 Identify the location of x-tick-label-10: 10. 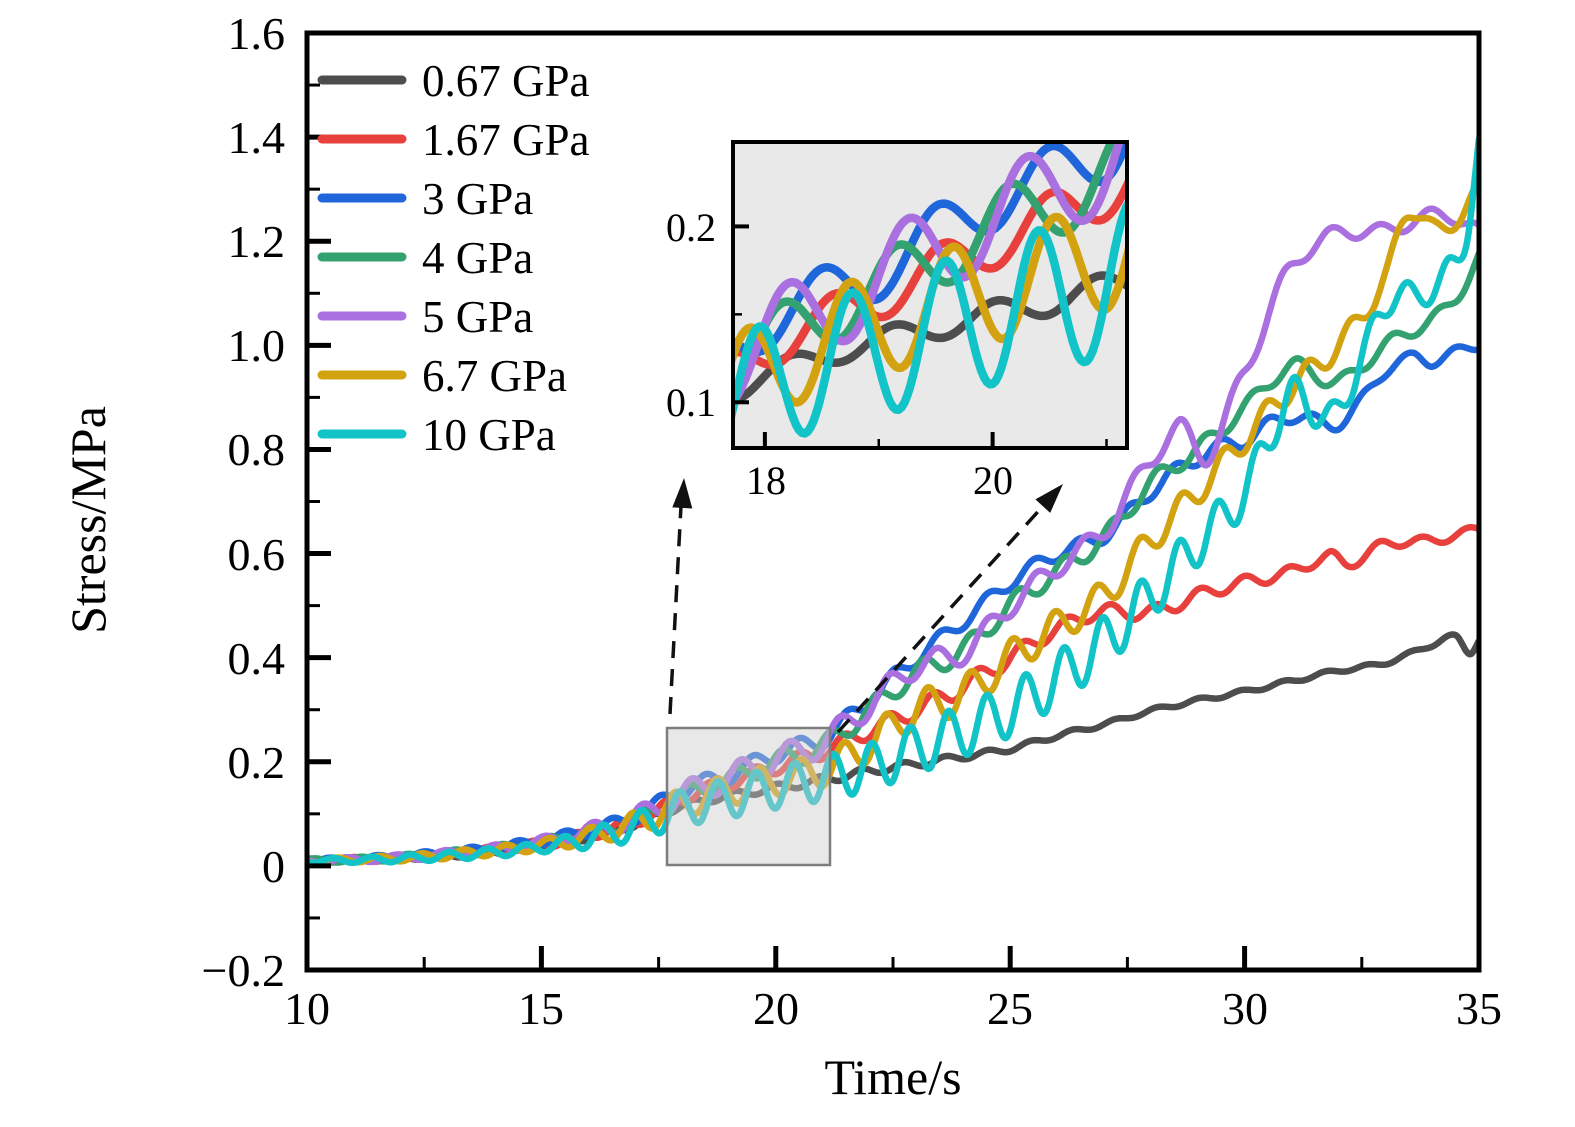
(307, 1008).